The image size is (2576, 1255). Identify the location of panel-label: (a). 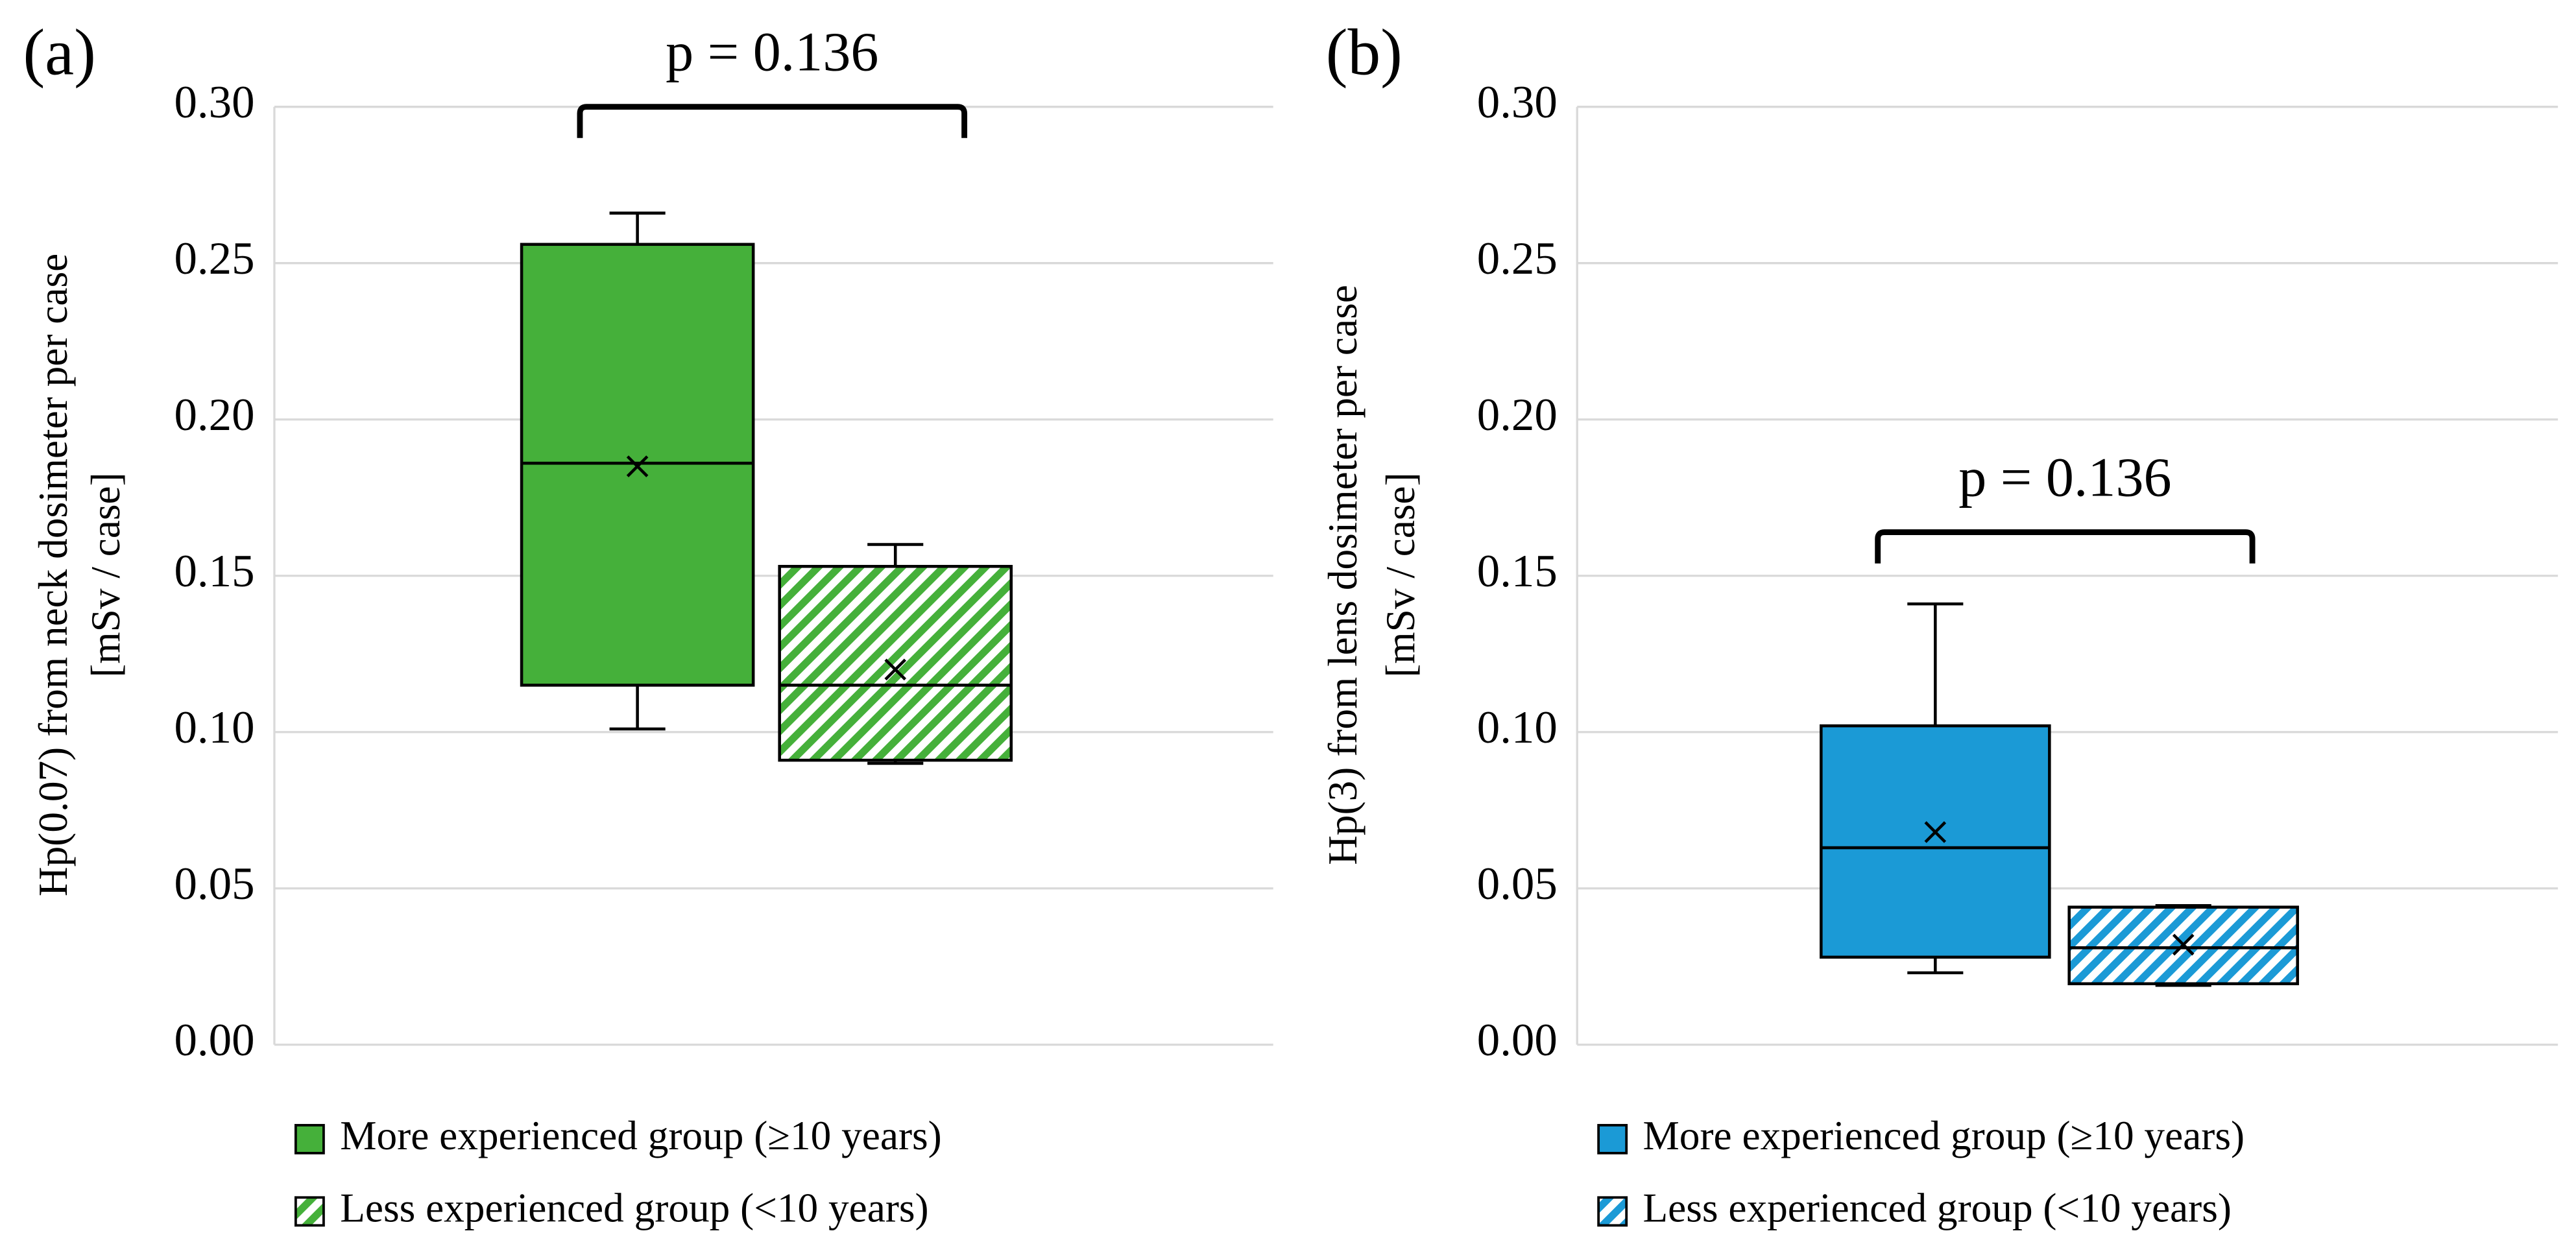
(59, 52).